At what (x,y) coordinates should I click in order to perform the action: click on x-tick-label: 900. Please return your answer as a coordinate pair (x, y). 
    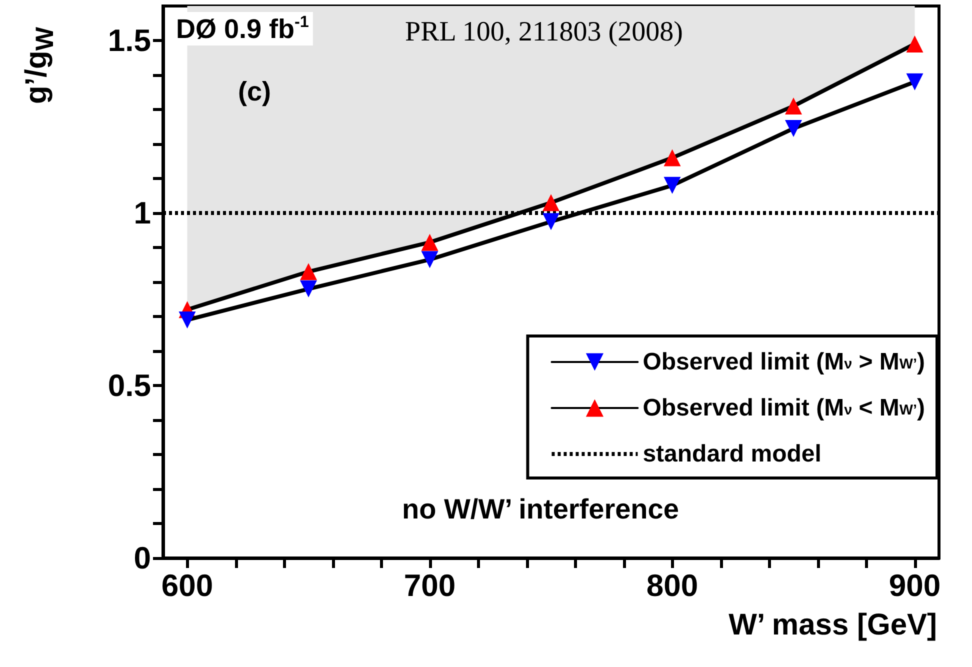
    Looking at the image, I should click on (914, 585).